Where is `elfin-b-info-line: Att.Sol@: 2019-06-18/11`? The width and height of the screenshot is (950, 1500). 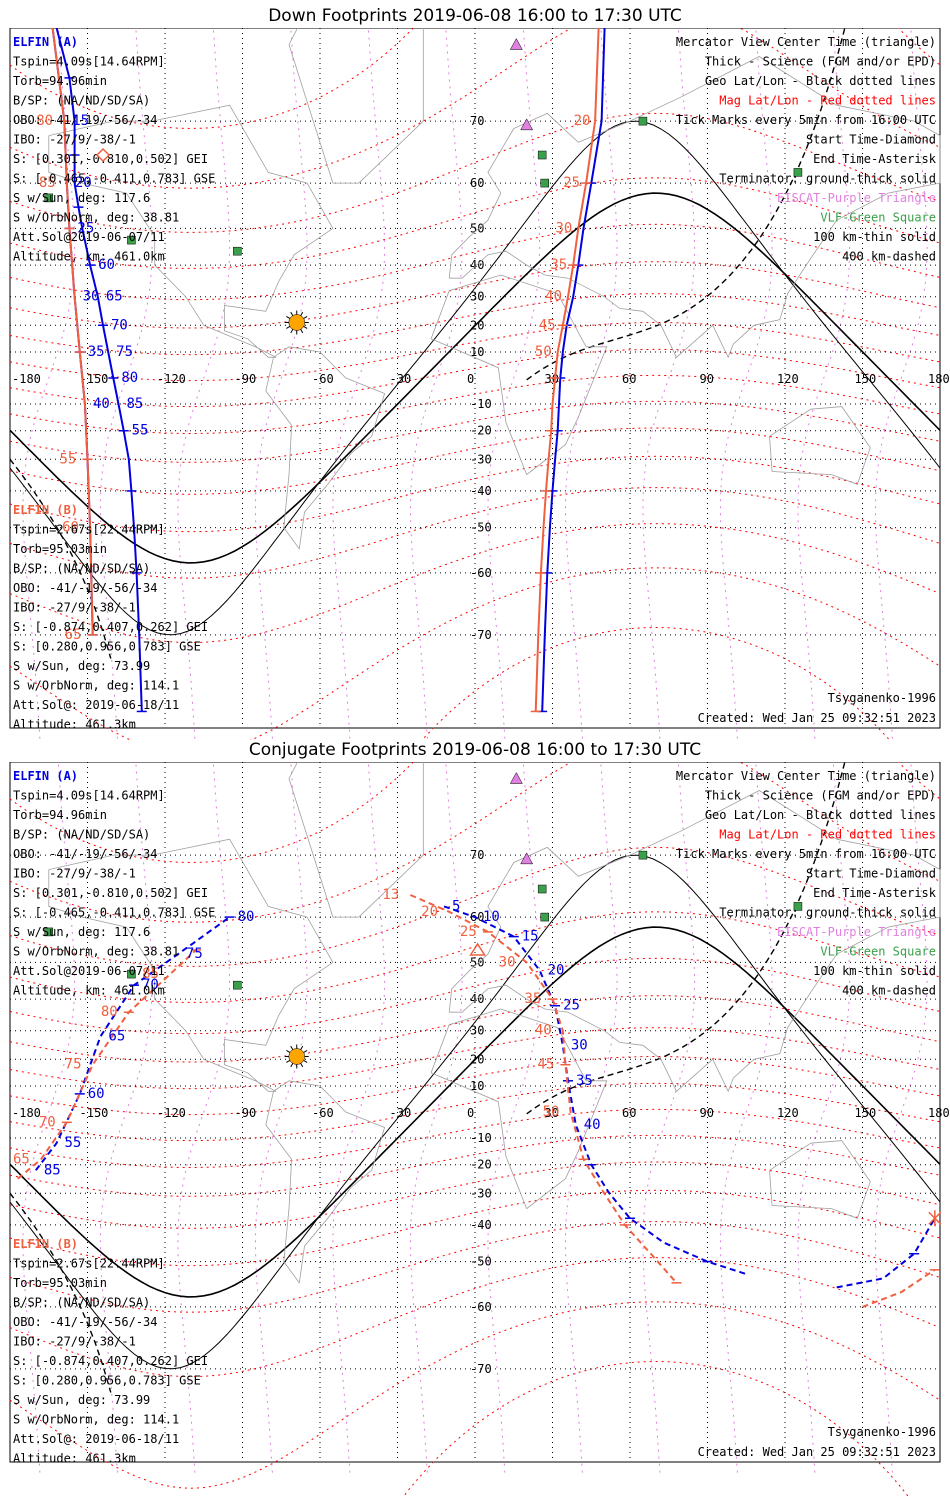
elfin-b-info-line: Att.Sol@: 2019-06-18/11 is located at coordinates (96, 1439).